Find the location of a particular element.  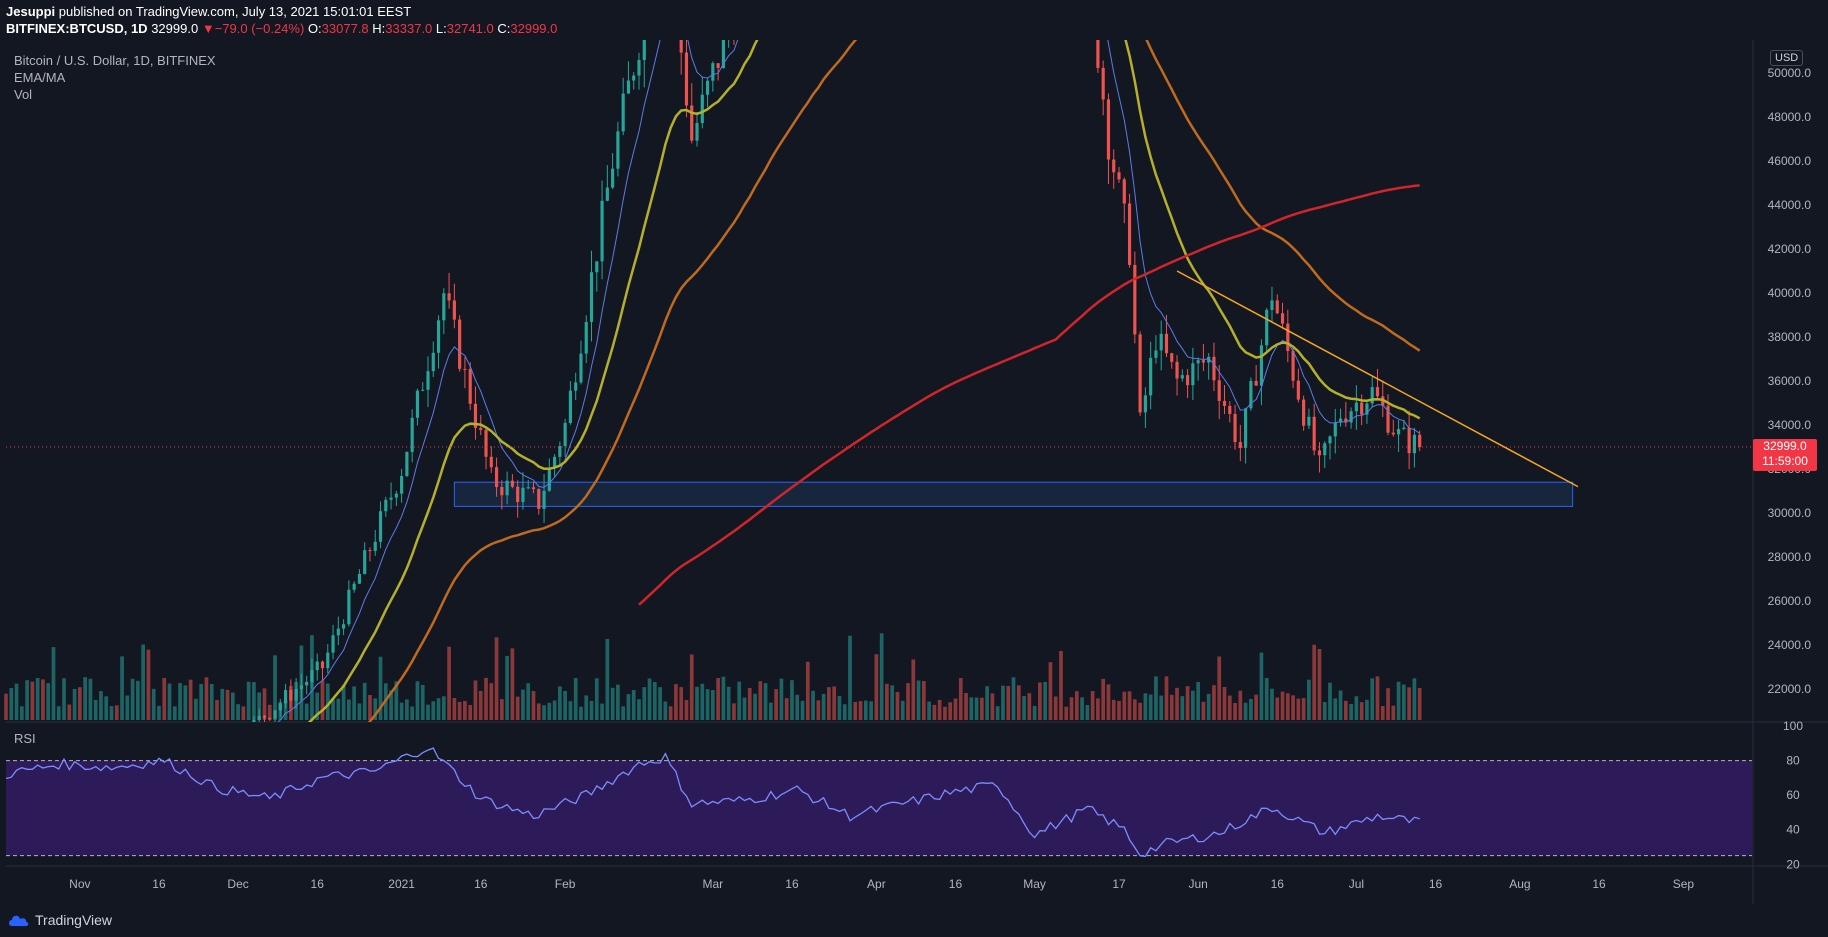

rsi-tick-label: 40 is located at coordinates (1793, 830).